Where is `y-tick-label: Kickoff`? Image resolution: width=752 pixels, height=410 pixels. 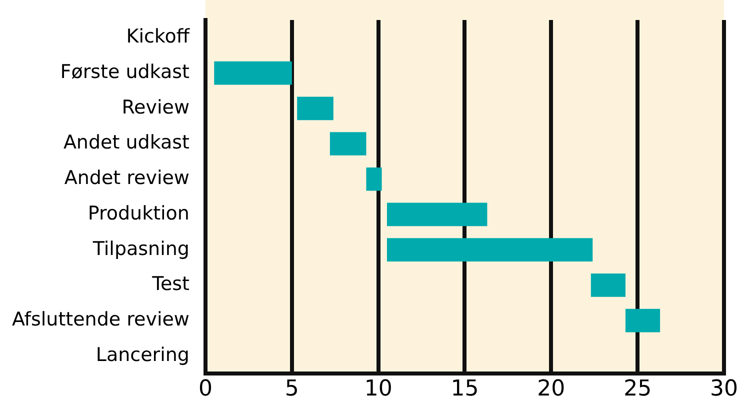
y-tick-label: Kickoff is located at coordinates (158, 37).